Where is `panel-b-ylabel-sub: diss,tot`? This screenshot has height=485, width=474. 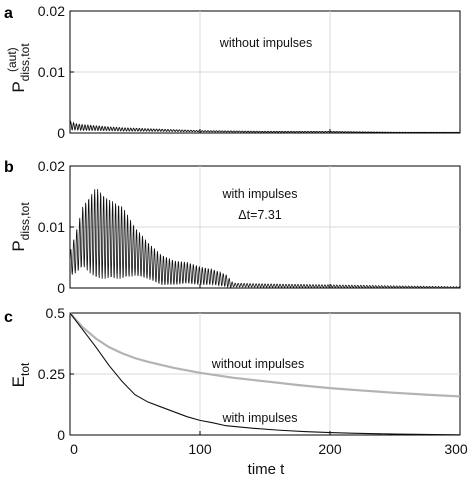
panel-b-ylabel-sub: diss,tot is located at coordinates (25, 221).